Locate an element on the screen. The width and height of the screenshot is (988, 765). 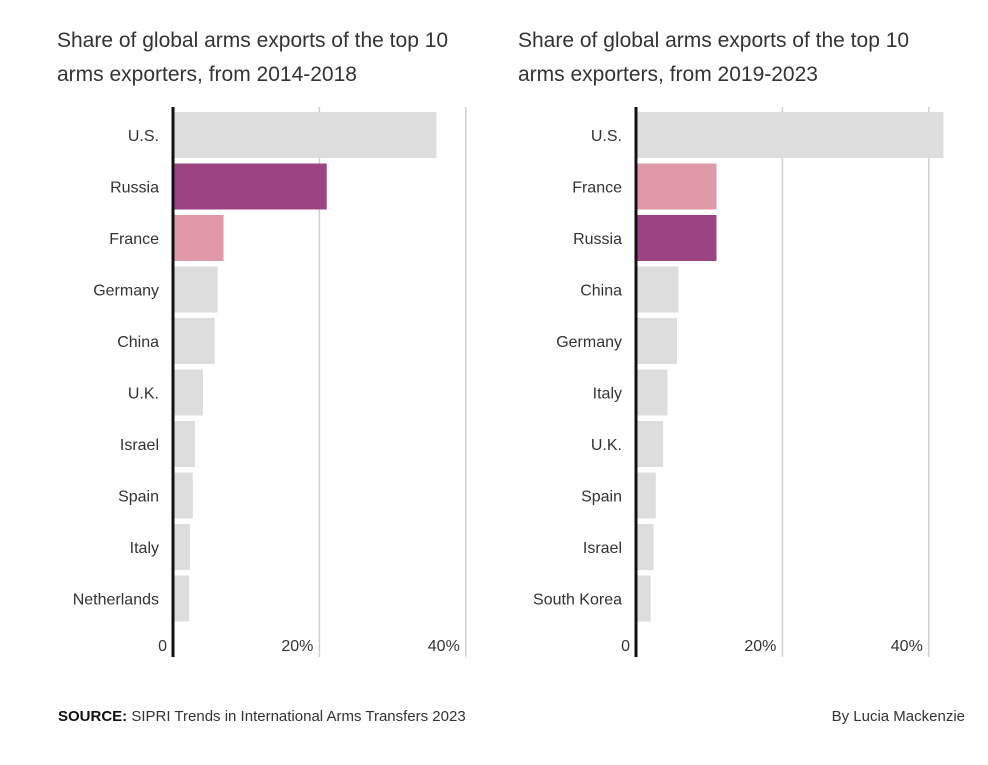
category-label: South Korea is located at coordinates (577, 600).